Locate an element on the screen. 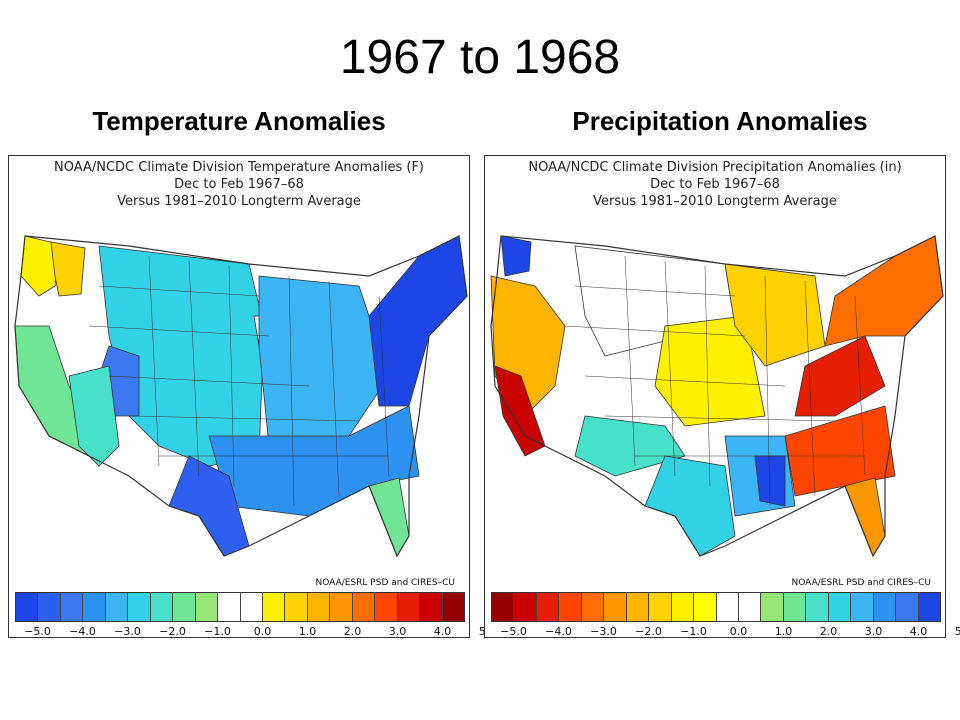 Image resolution: width=960 pixels, height=720 pixels. region-northeast-dry is located at coordinates (884, 291).